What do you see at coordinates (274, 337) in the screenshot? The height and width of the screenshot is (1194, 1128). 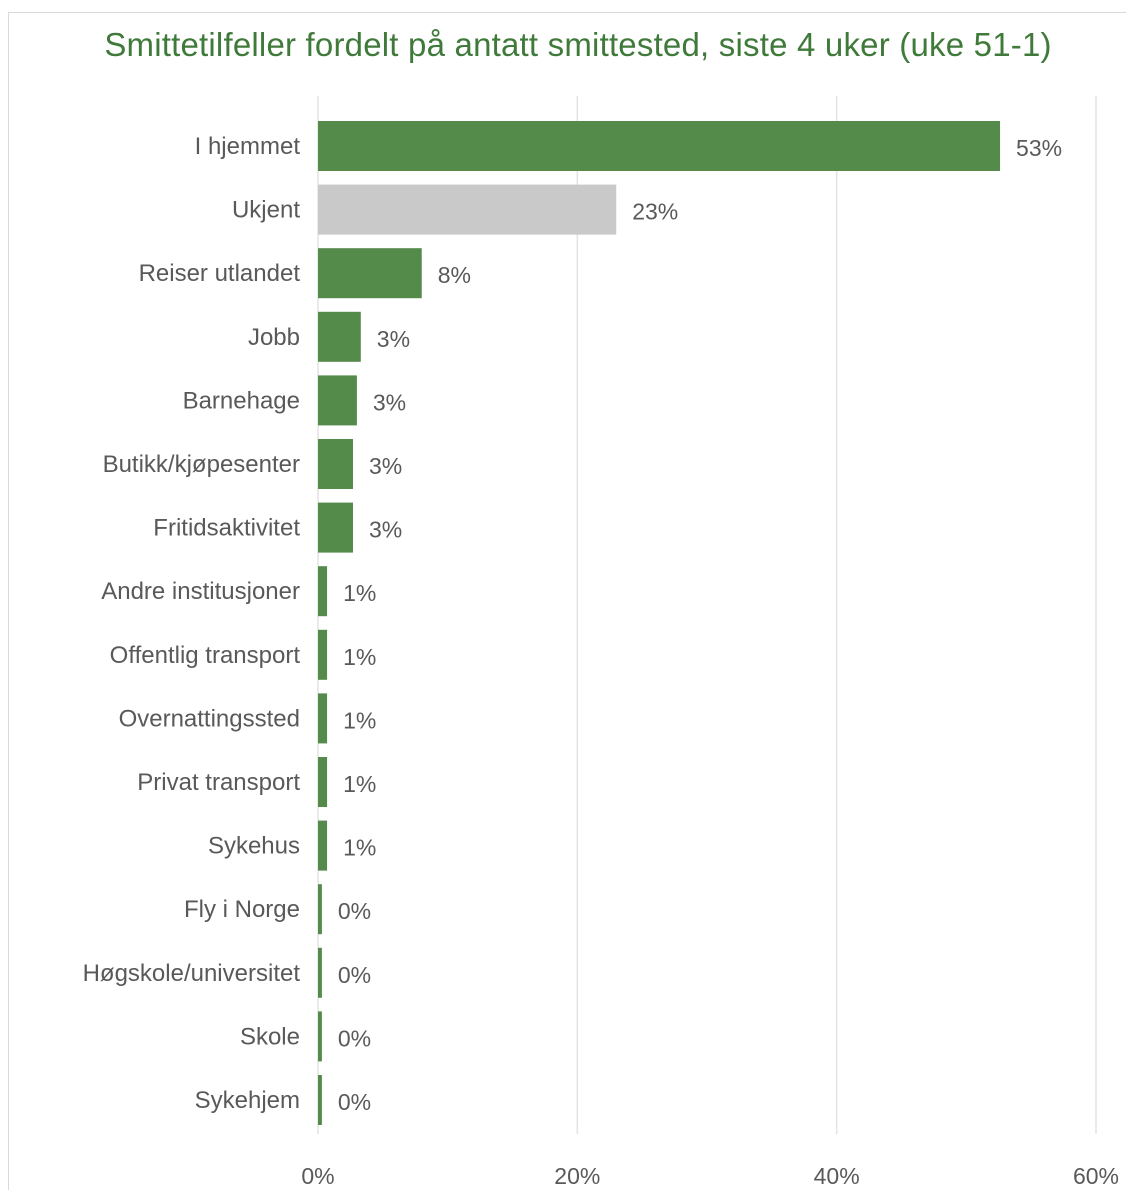 I see `category-label: Jobb` at bounding box center [274, 337].